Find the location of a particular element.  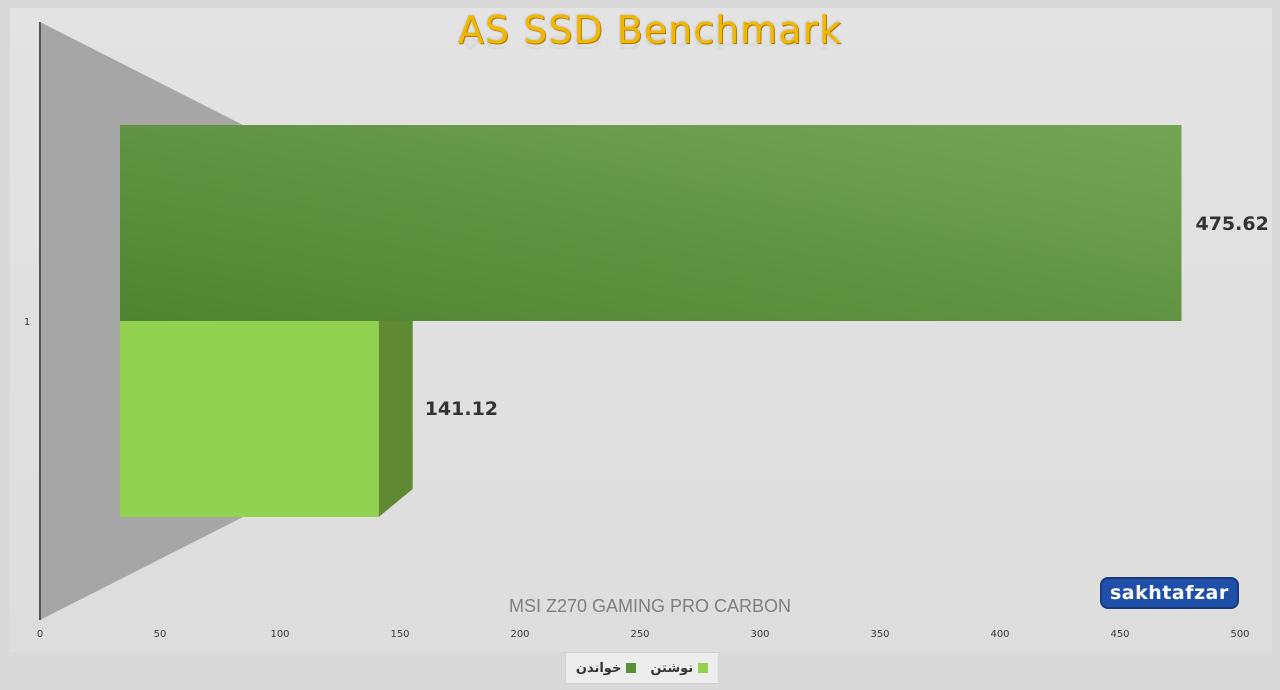

legend-label-write: نوشتن is located at coordinates (672, 668).